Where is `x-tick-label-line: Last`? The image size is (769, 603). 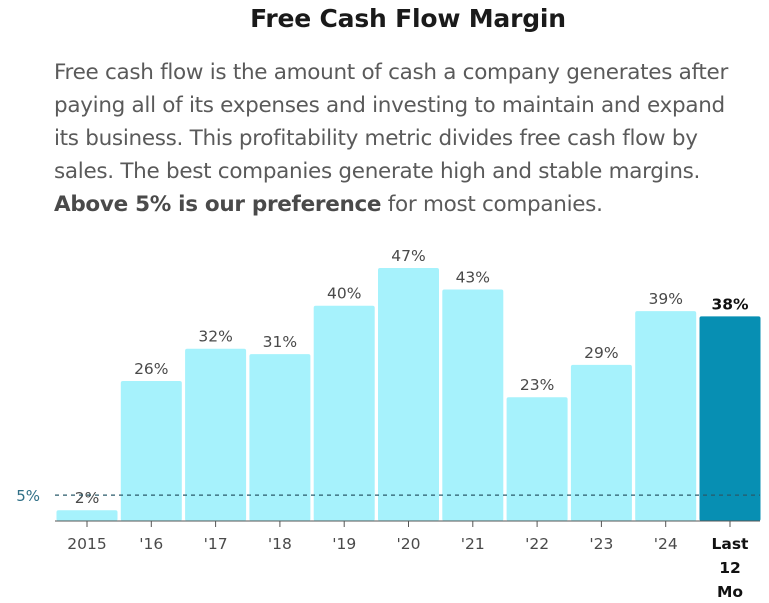
x-tick-label-line: Last is located at coordinates (731, 544).